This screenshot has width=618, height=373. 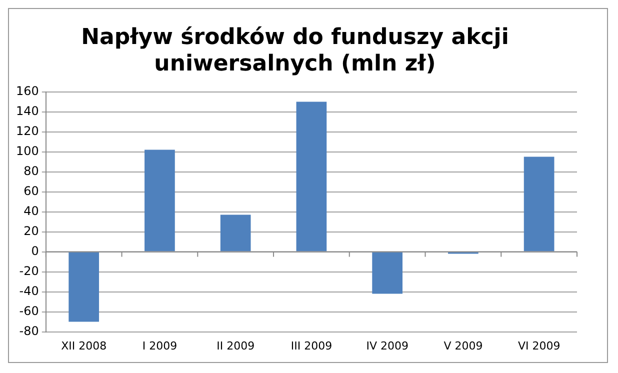 What do you see at coordinates (31, 211) in the screenshot?
I see `y-tick-label: 40` at bounding box center [31, 211].